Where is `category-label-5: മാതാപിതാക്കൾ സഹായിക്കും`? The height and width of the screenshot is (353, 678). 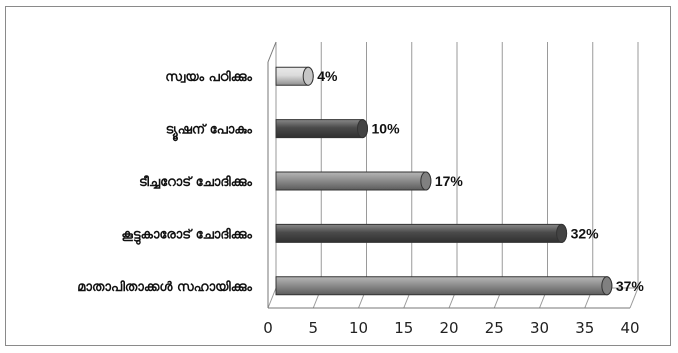
category-label-5: മാതാപിതാക്കൾ സഹായിക്കും is located at coordinates (164, 287).